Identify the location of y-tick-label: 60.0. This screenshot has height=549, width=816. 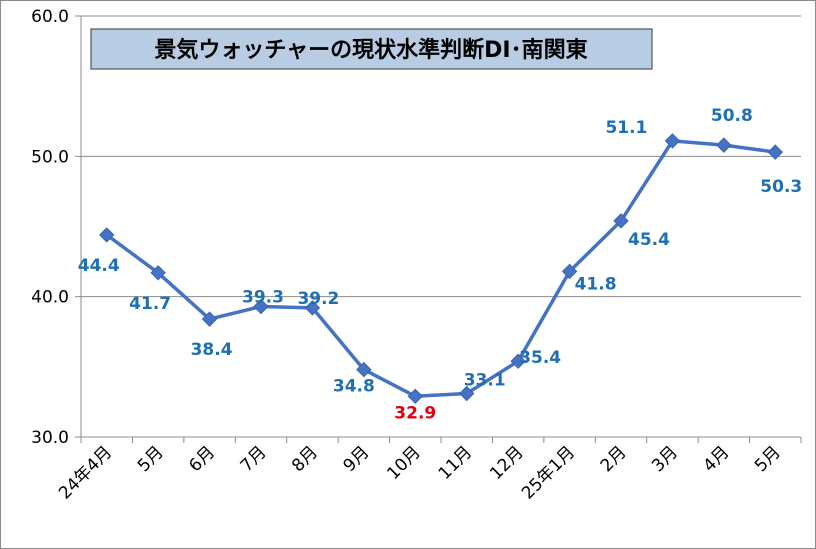
(50, 17).